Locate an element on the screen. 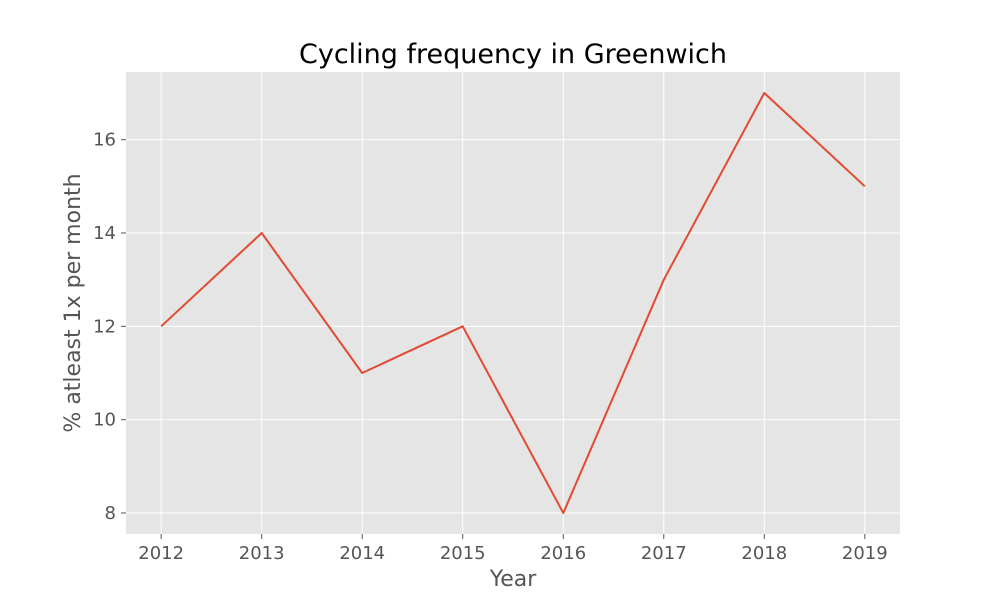 This screenshot has height=600, width=1000. y-tick-label: 16 is located at coordinates (104, 140).